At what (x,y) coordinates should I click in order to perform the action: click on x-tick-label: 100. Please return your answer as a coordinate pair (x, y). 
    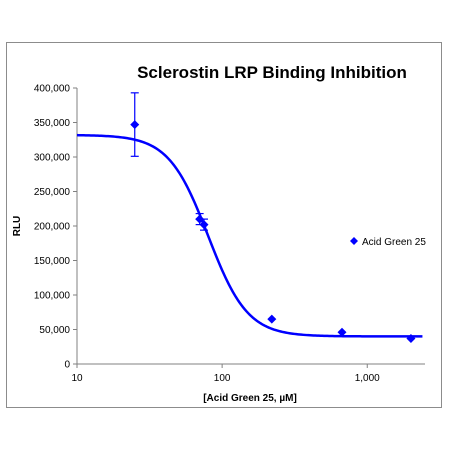
    Looking at the image, I should click on (222, 378).